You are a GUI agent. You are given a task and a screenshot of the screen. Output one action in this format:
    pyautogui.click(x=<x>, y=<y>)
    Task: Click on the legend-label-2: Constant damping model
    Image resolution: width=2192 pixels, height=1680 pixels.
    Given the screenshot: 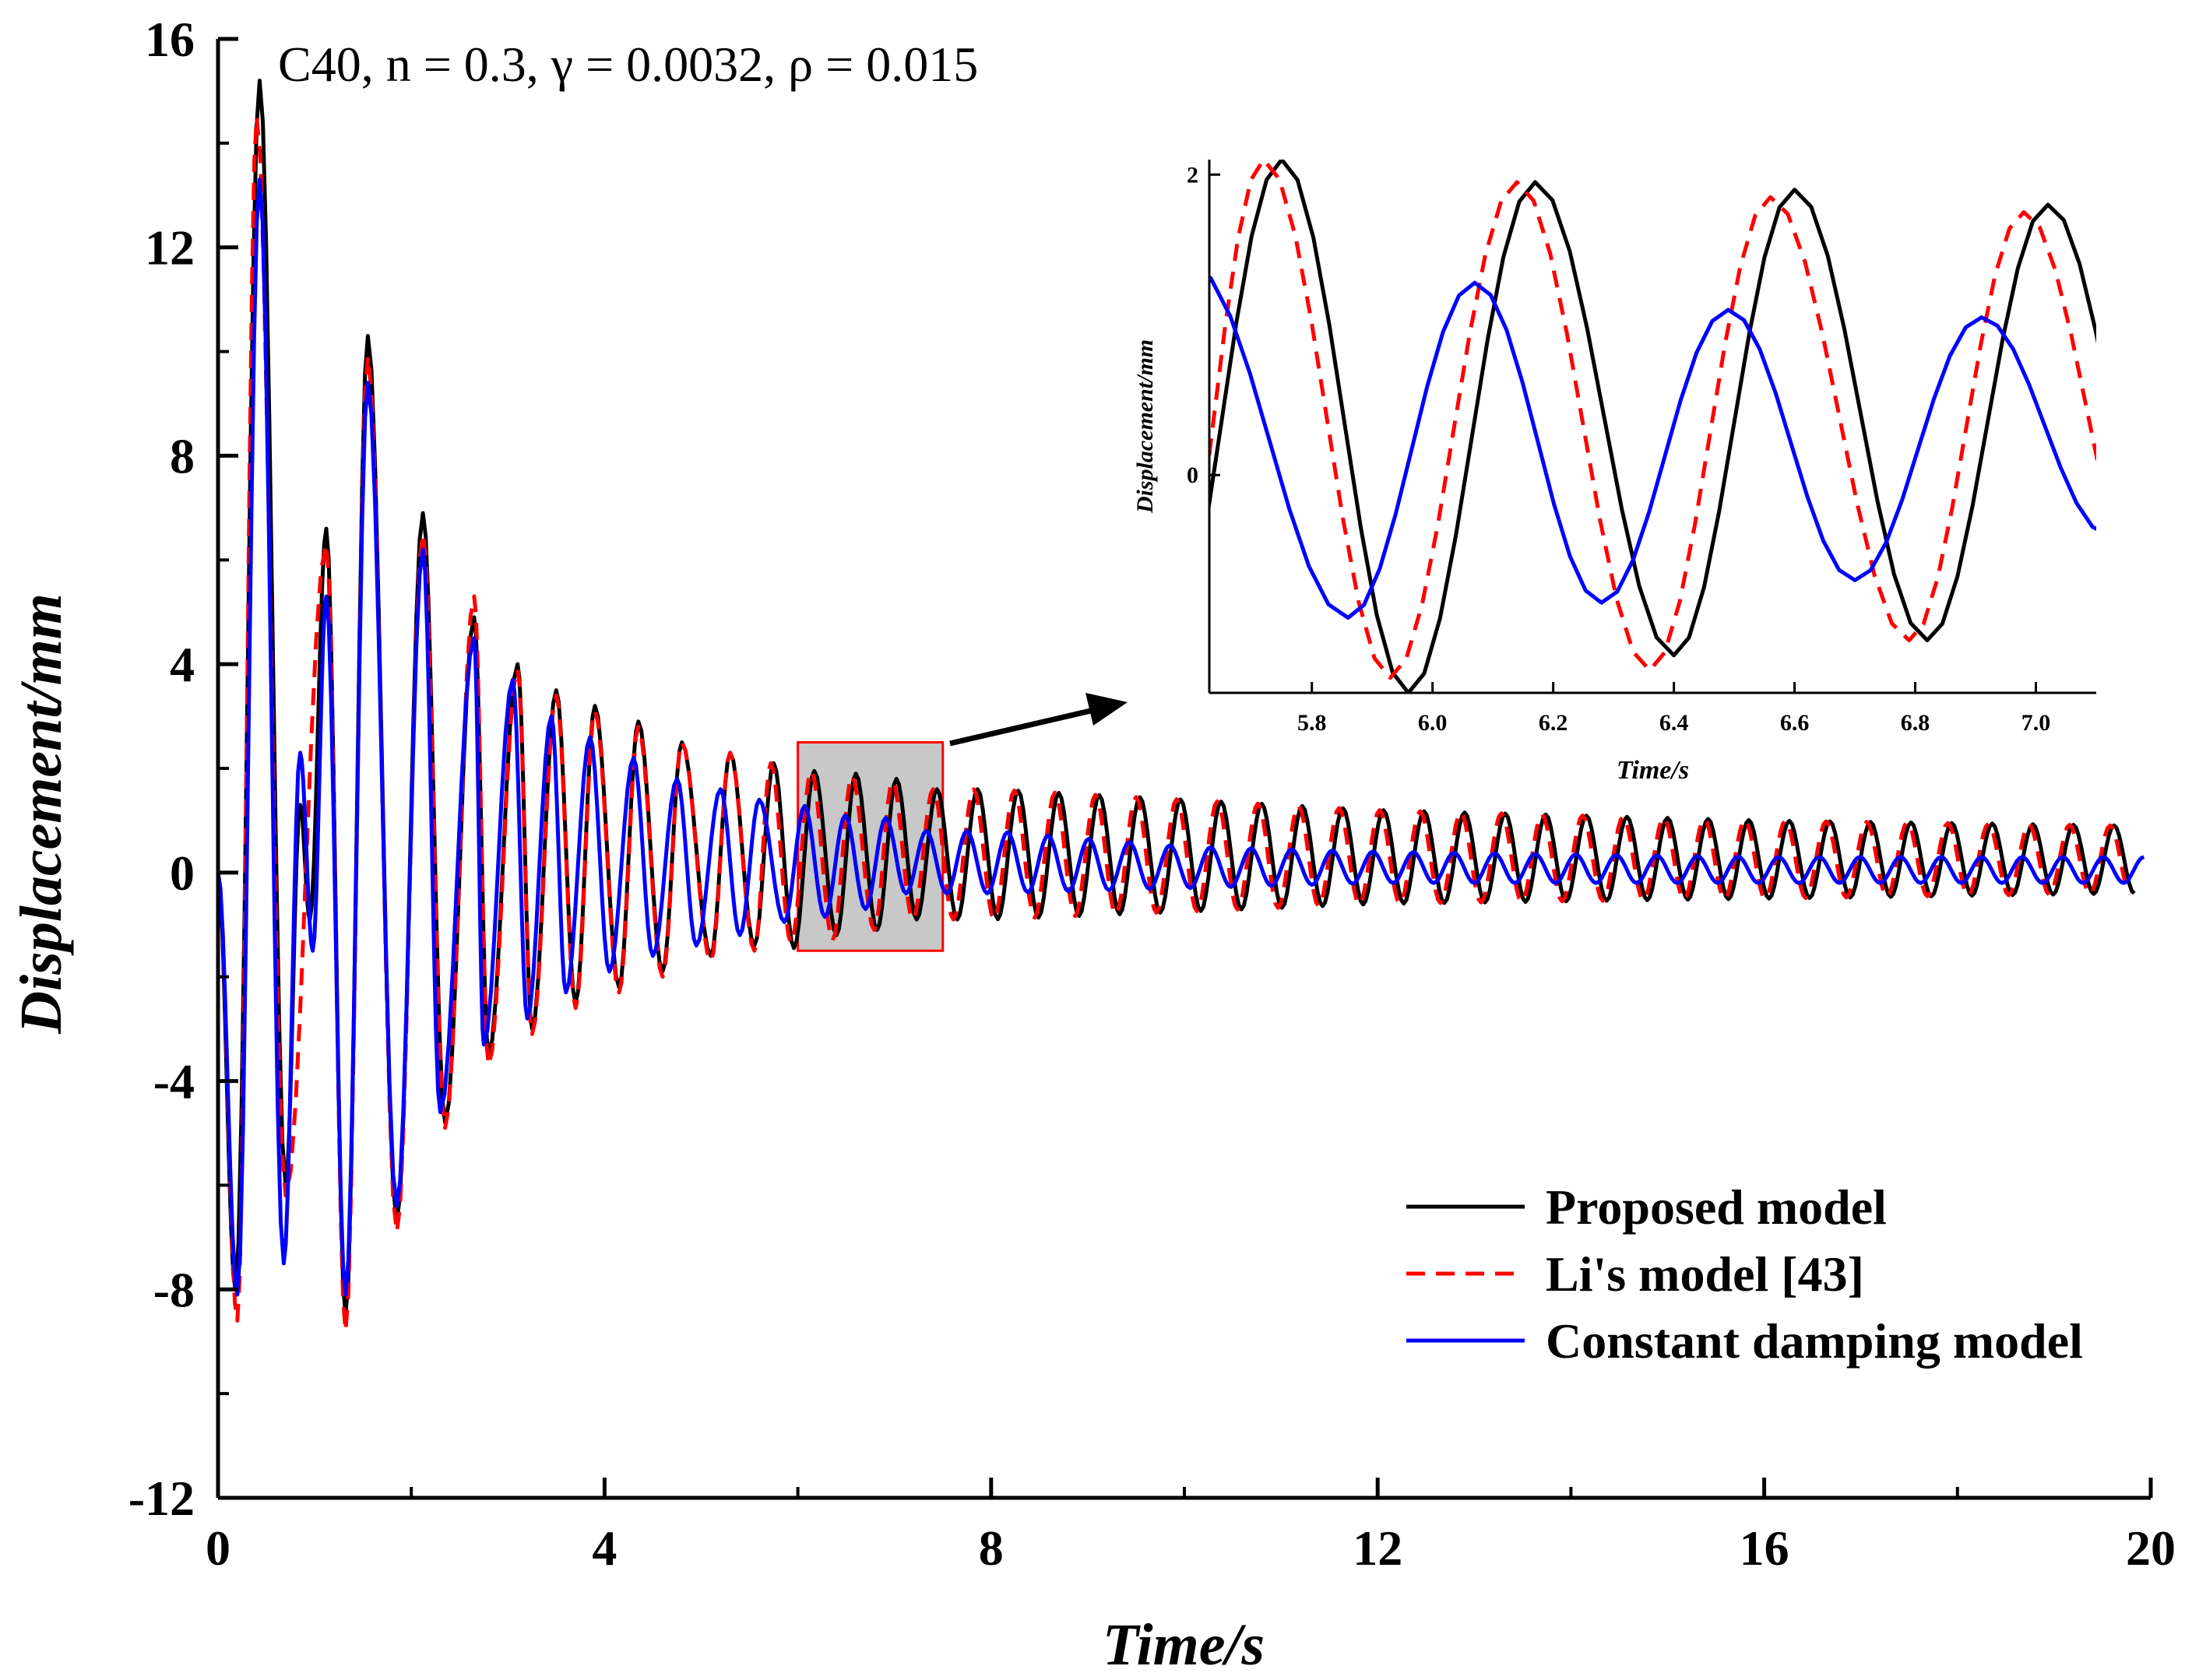 What is the action you would take?
    pyautogui.click(x=1815, y=1341)
    